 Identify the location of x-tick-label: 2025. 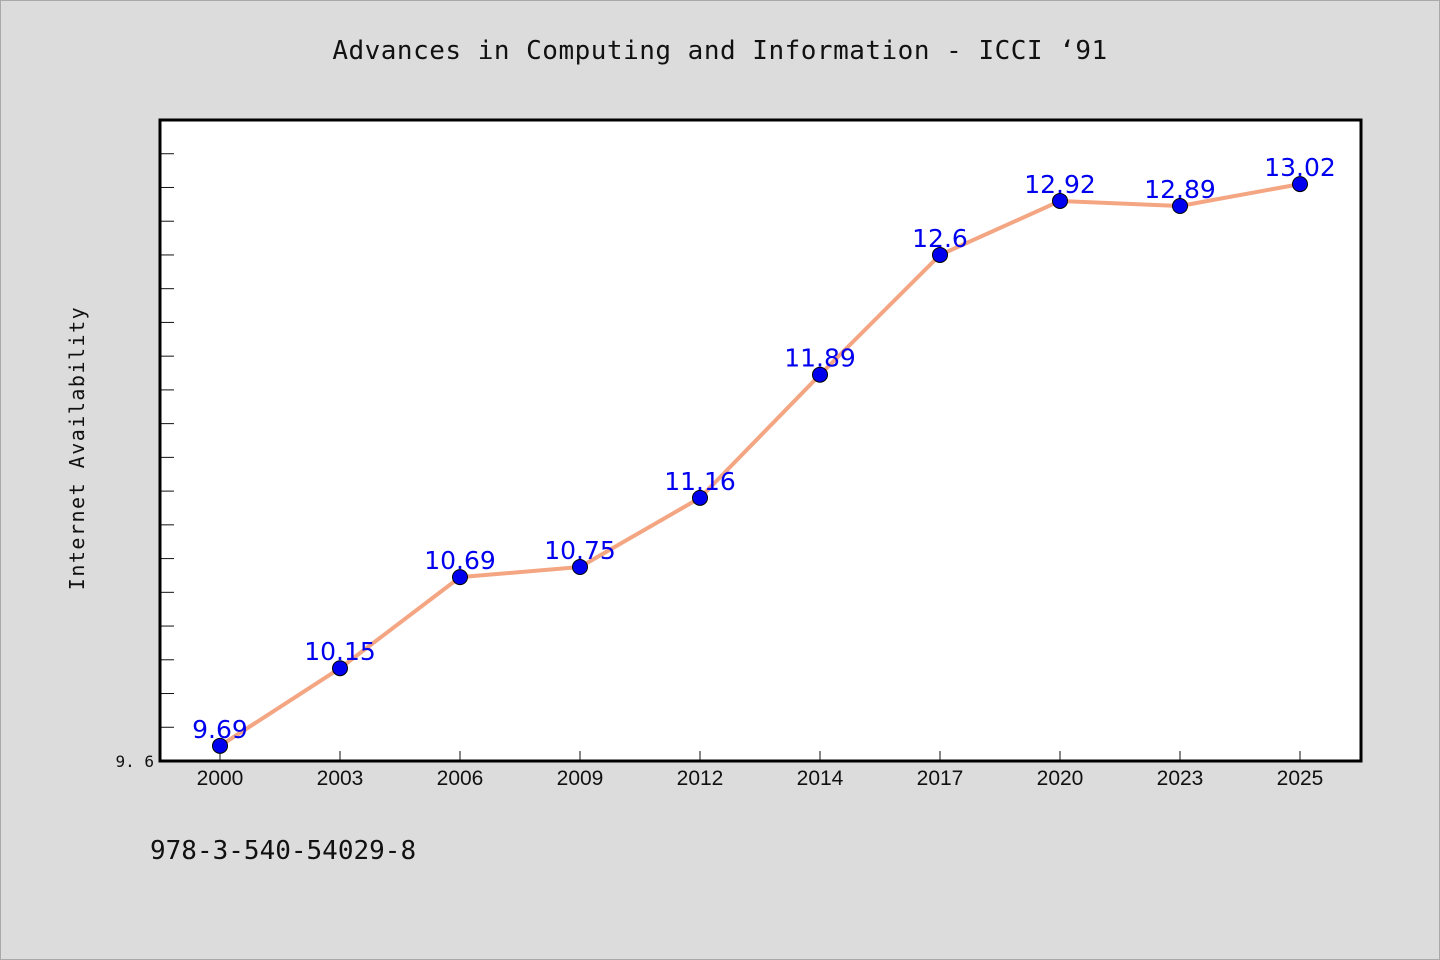
(1300, 778).